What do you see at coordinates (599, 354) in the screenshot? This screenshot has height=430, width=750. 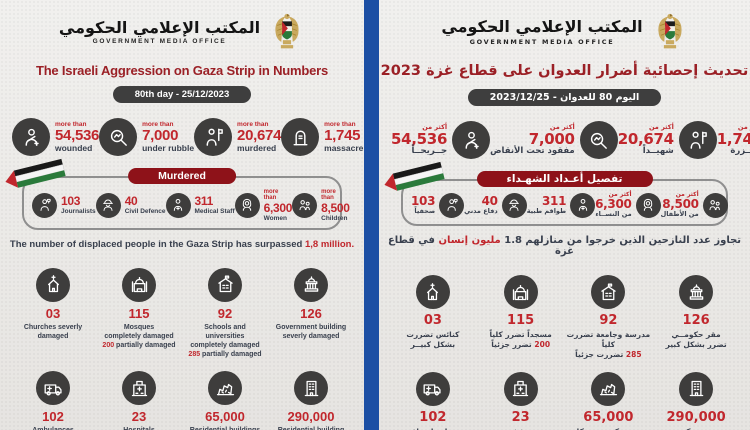 I see `damage-line-text: تضررت جزئياً` at bounding box center [599, 354].